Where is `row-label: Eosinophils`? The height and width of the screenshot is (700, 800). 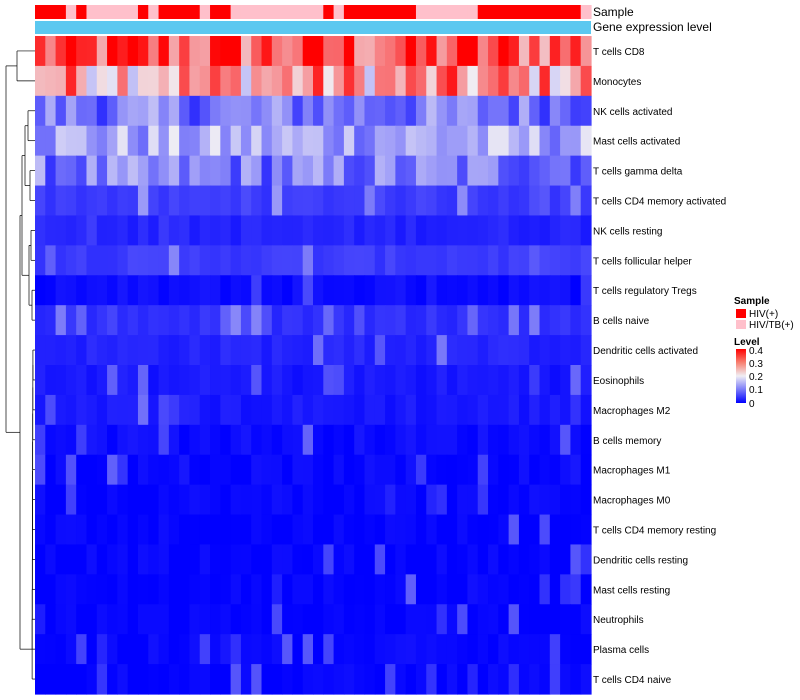
row-label: Eosinophils is located at coordinates (618, 381).